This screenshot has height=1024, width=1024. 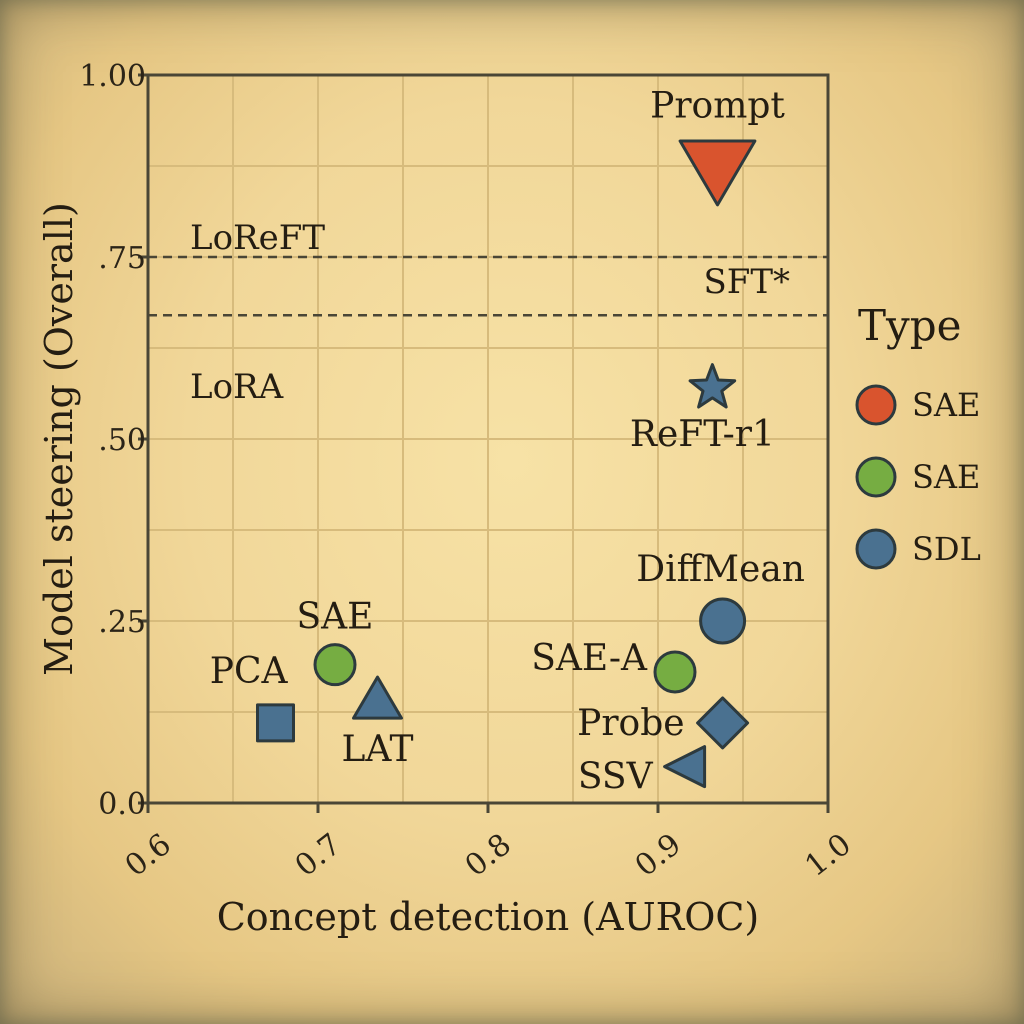 What do you see at coordinates (249, 671) in the screenshot?
I see `point-label-pca: PCA` at bounding box center [249, 671].